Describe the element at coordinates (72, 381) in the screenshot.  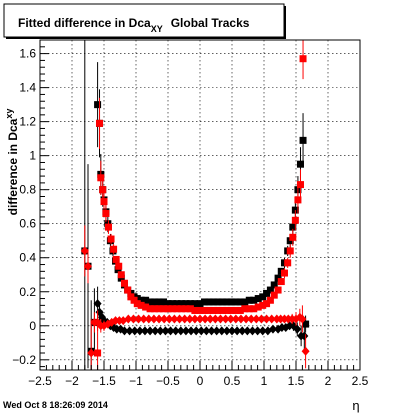
I see `x-tick-label: −2` at that location.